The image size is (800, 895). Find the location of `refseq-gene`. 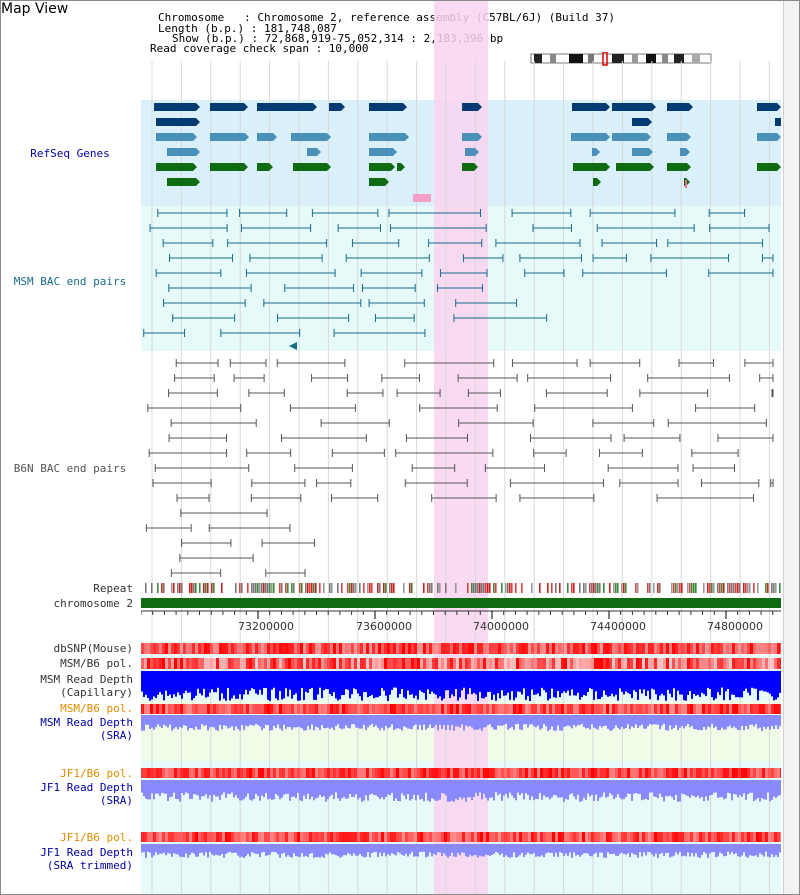

refseq-gene is located at coordinates (468, 167).